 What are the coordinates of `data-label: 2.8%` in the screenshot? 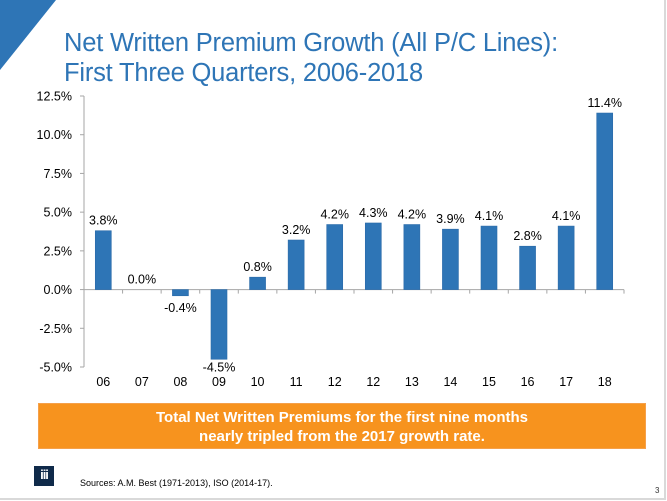 It's located at (527, 236).